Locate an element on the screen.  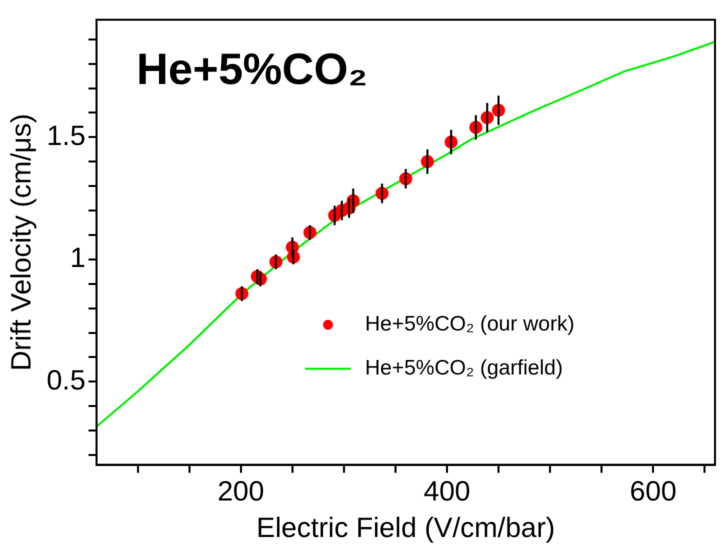
y-axis-title: Drift Velocity (cm/μs) is located at coordinates (21, 242).